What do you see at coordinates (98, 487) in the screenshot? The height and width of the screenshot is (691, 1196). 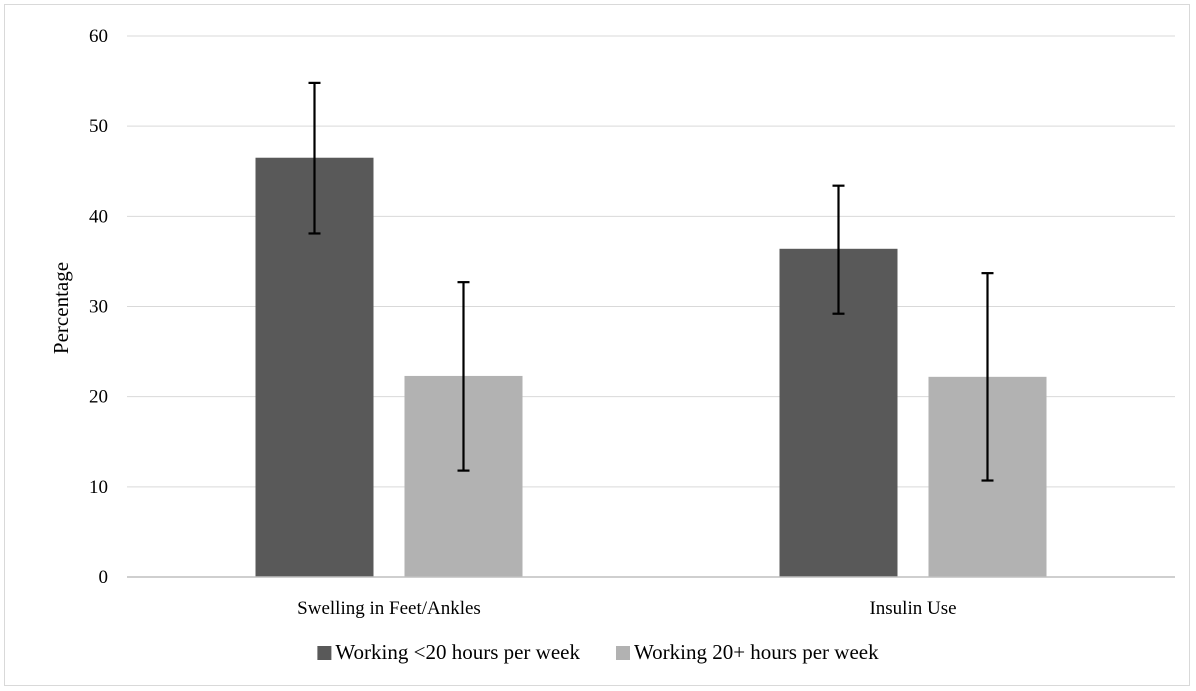 I see `y-tick-label: 10` at bounding box center [98, 487].